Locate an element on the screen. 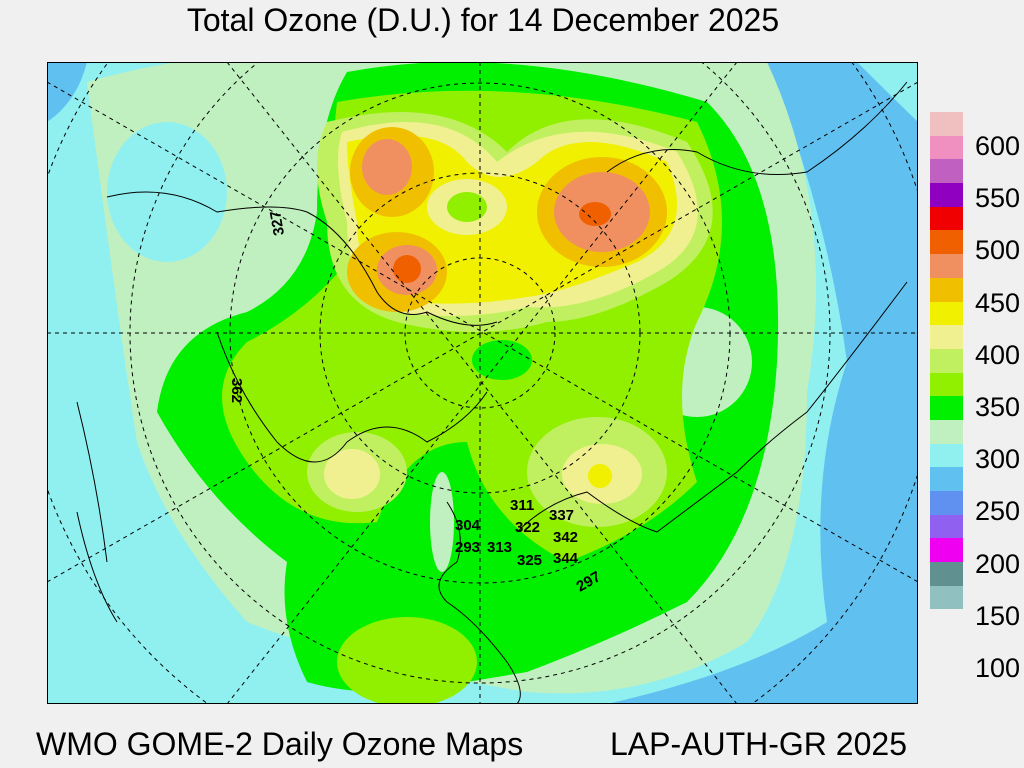 This screenshot has width=1024, height=768. ozone-band-225-nw is located at coordinates (67, 92).